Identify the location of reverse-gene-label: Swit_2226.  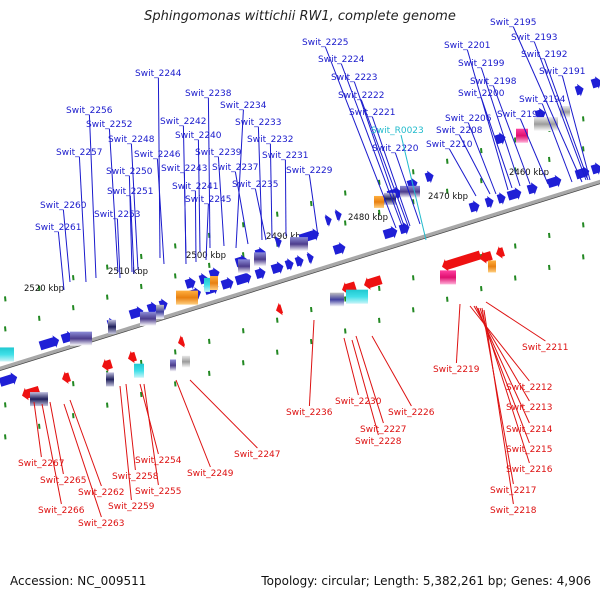
(411, 413).